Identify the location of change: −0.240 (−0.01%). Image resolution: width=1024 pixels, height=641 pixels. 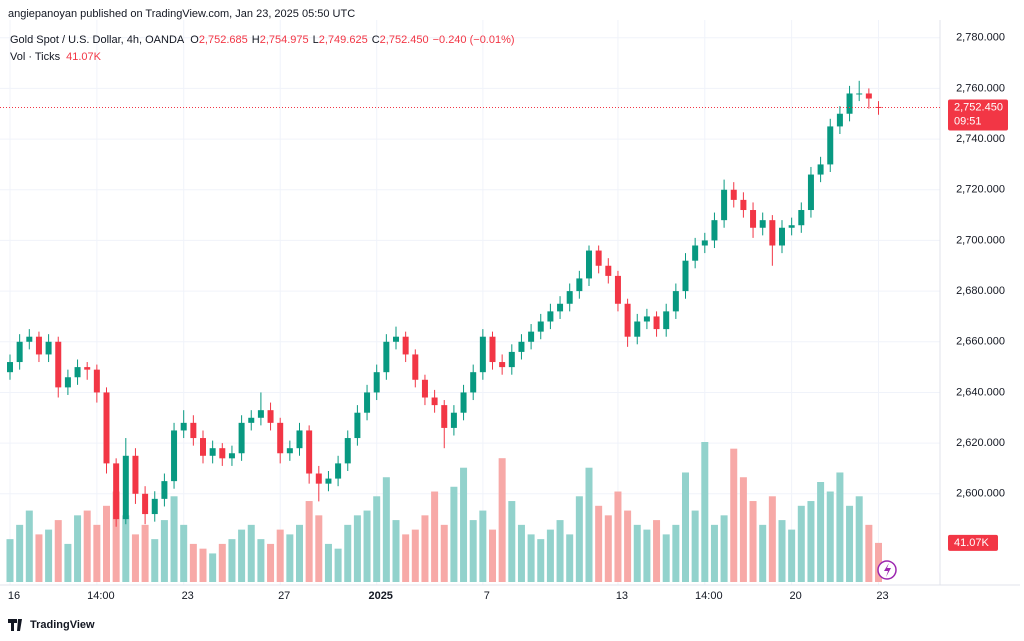
(474, 40).